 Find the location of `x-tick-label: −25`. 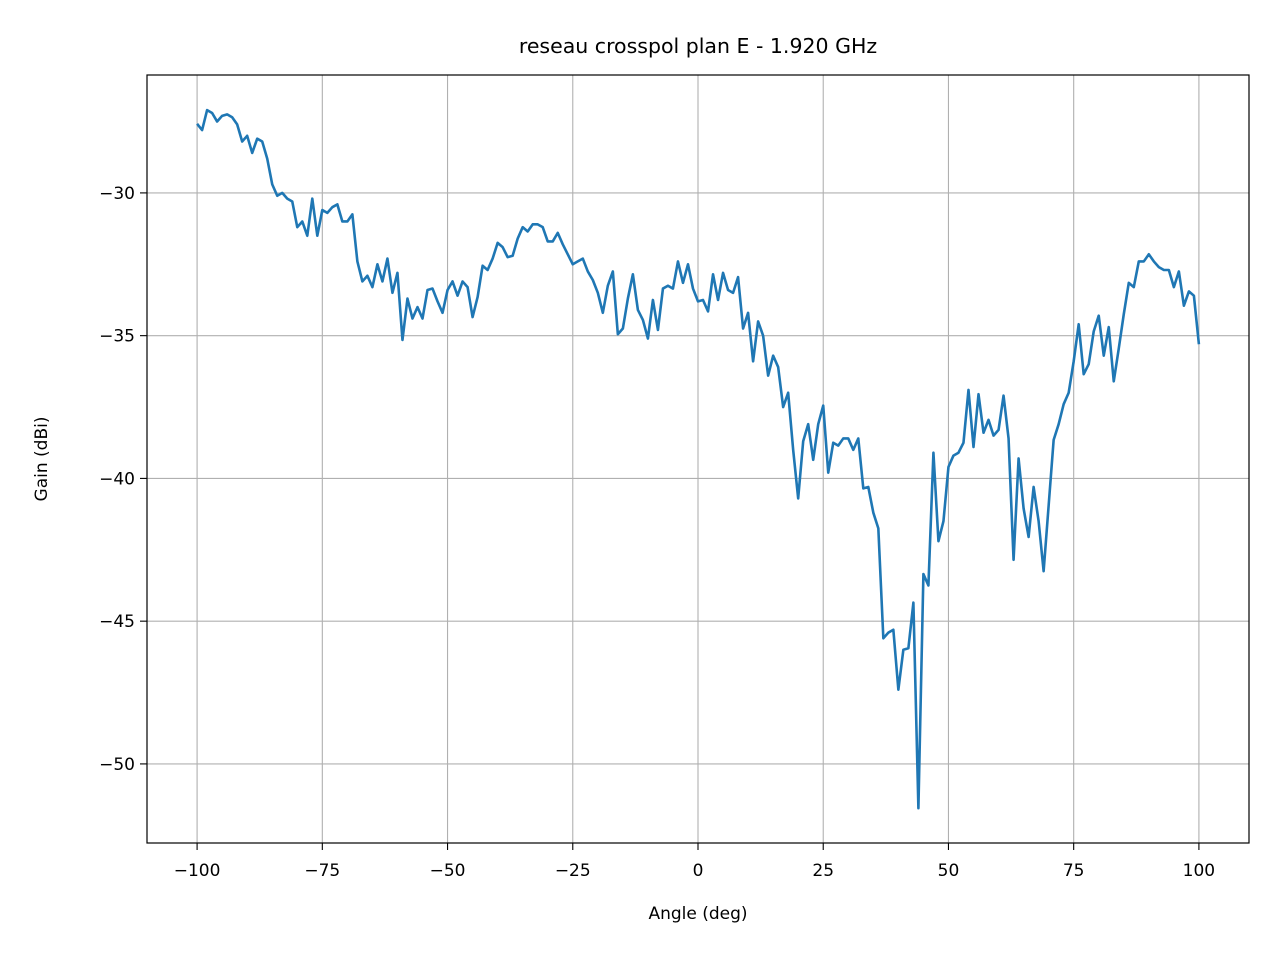

x-tick-label: −25 is located at coordinates (573, 871).